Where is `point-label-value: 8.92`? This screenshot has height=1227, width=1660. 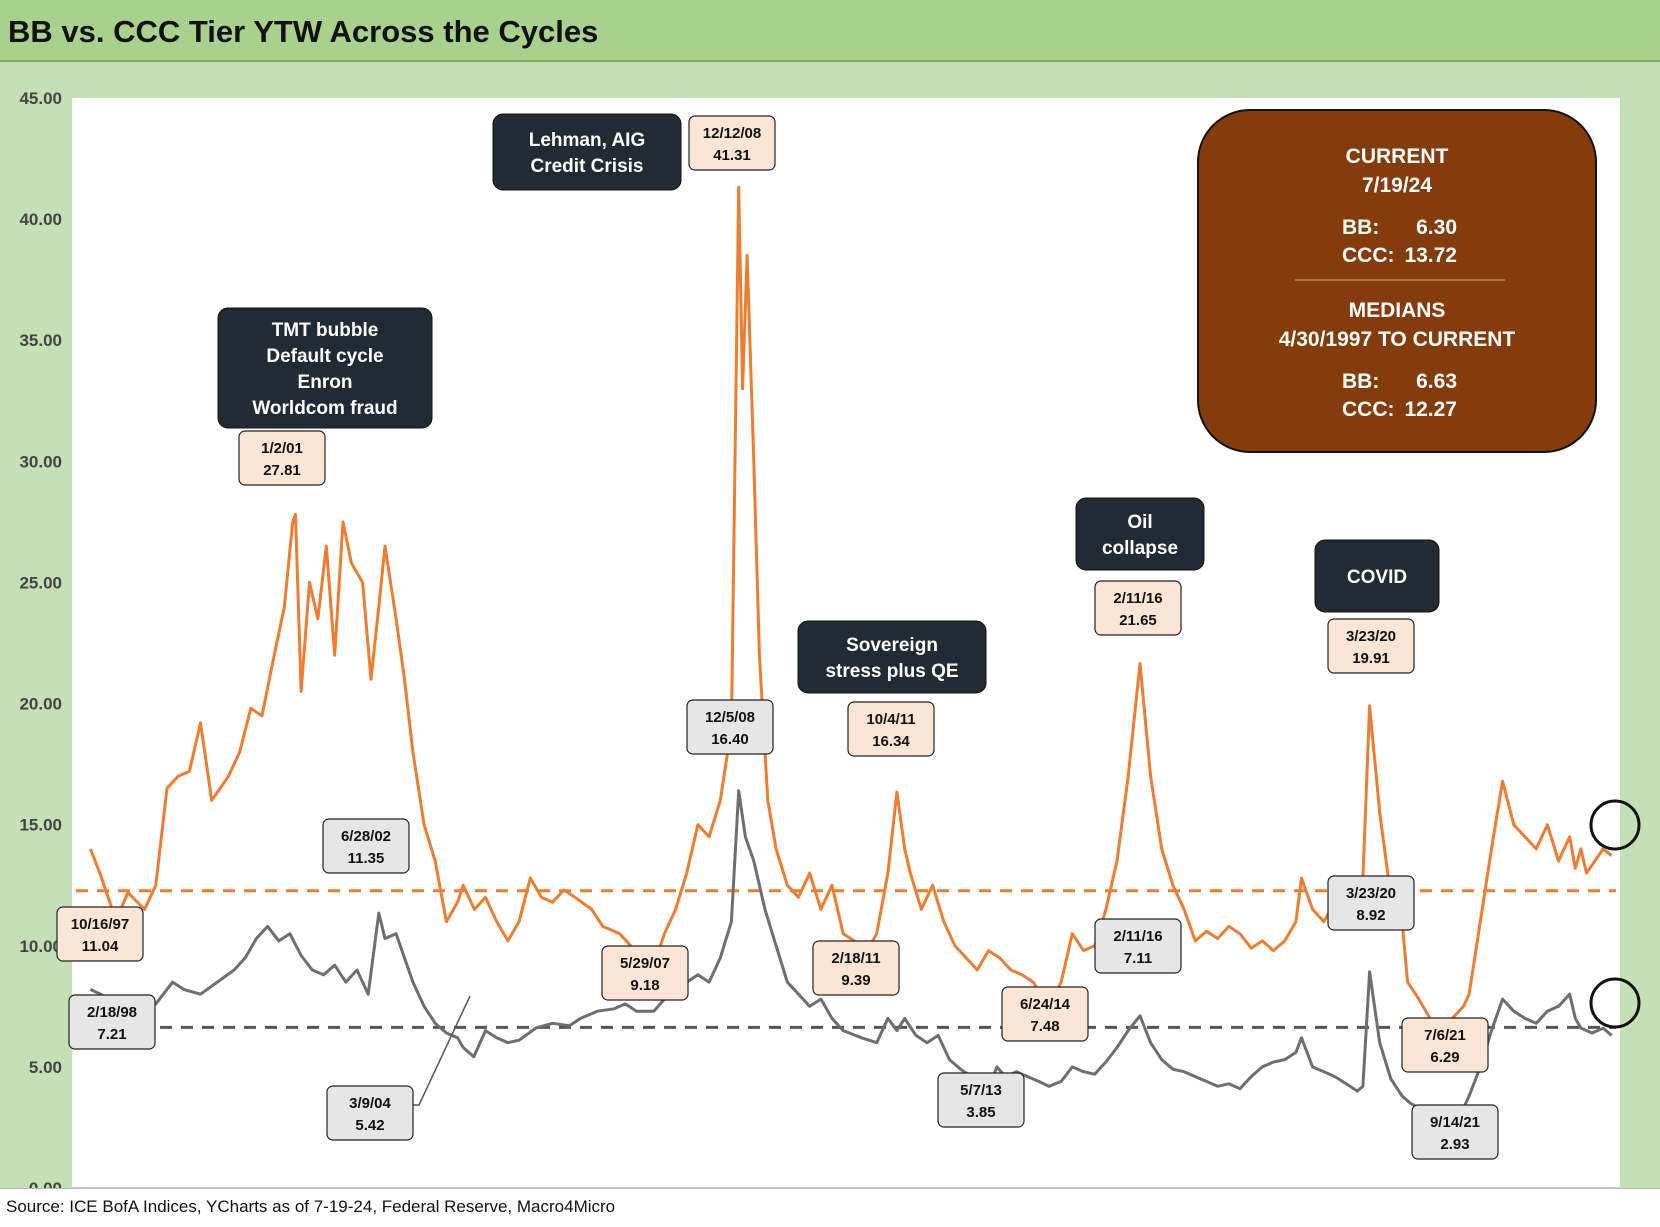
point-label-value: 8.92 is located at coordinates (1370, 915).